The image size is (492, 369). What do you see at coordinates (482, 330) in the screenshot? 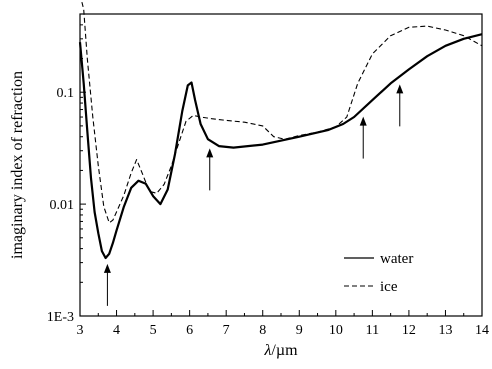
I see `x-tick-label: 14` at bounding box center [482, 330].